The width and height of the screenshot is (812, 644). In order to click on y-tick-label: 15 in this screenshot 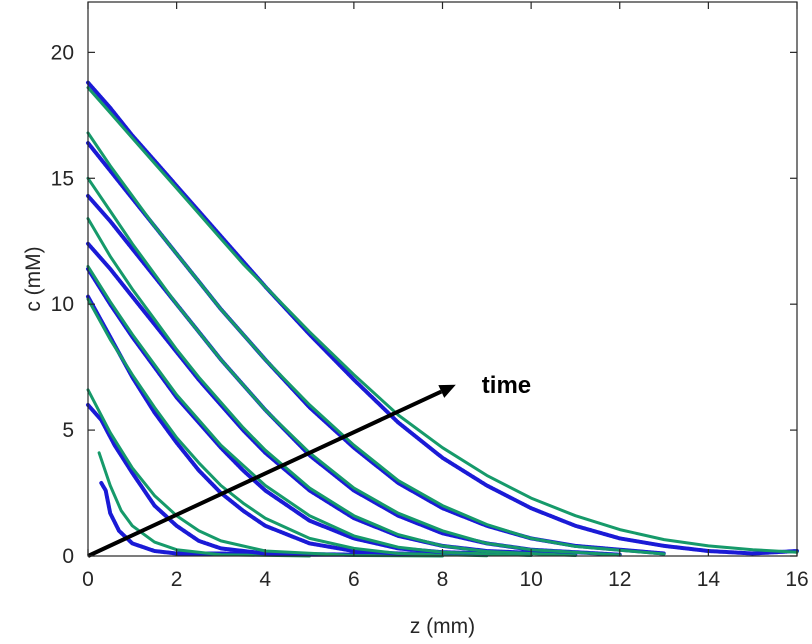, I will do `click(62, 178)`.